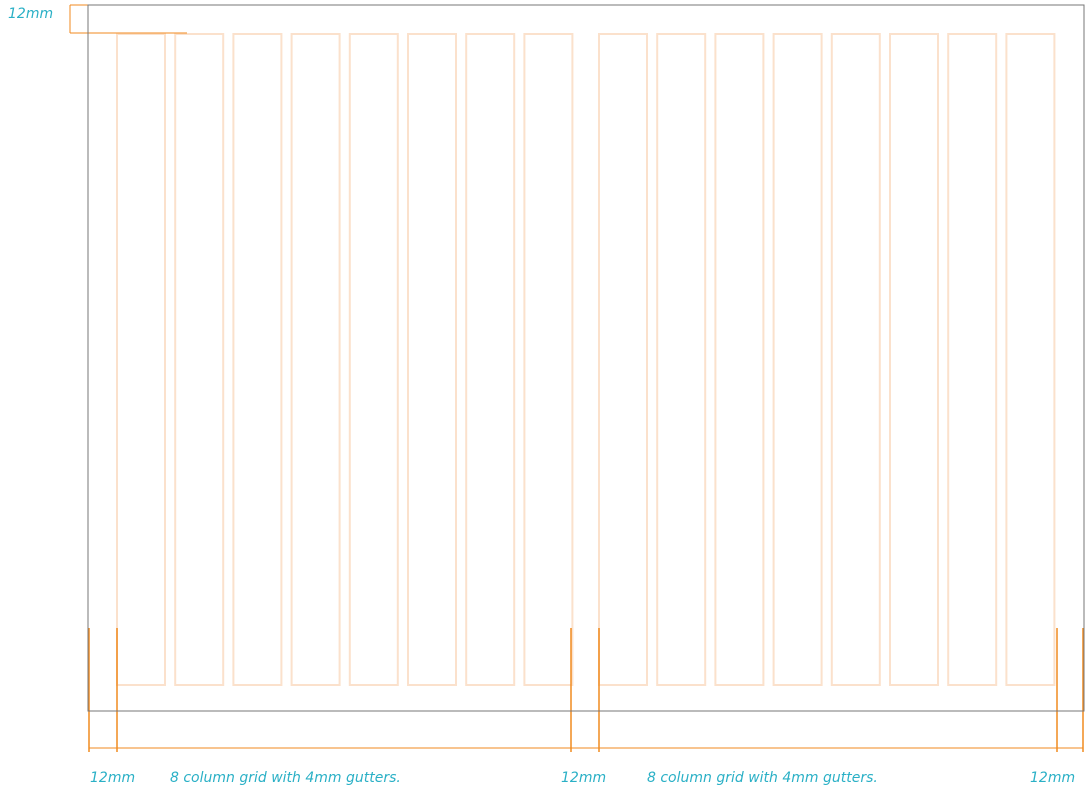  Describe the element at coordinates (113, 778) in the screenshot. I see `left-margin-label: 12mm` at that location.